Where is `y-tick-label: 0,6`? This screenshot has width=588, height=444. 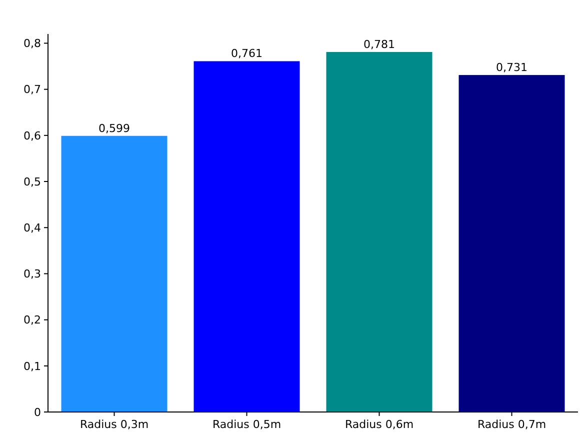
y-tick-label: 0,6 is located at coordinates (32, 135).